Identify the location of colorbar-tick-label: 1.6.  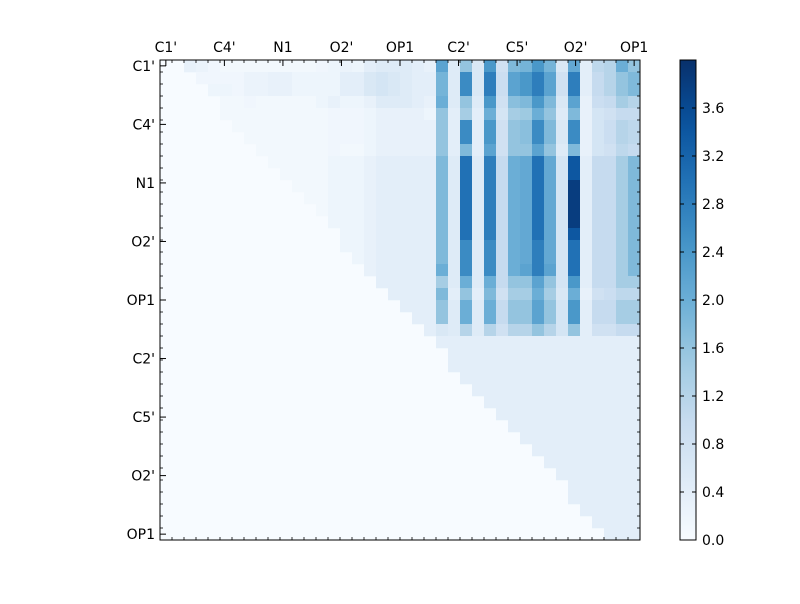
(713, 349).